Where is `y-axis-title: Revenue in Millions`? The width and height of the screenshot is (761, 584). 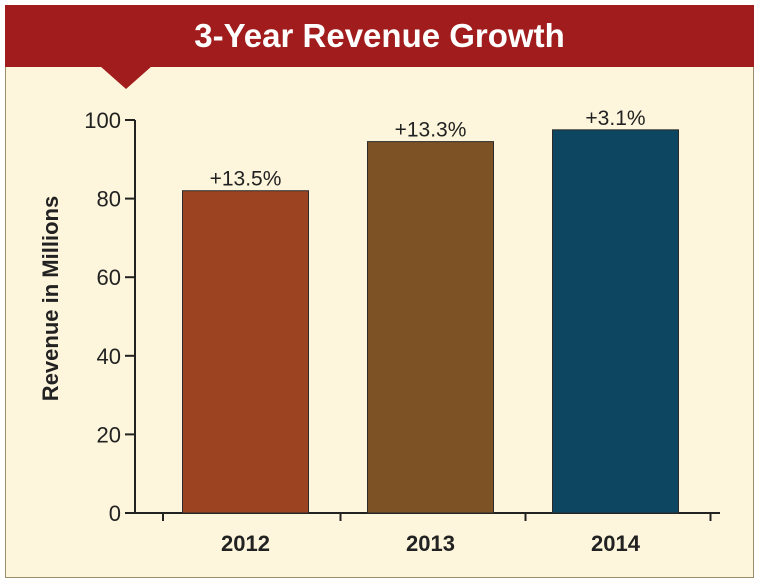 y-axis-title: Revenue in Millions is located at coordinates (50, 298).